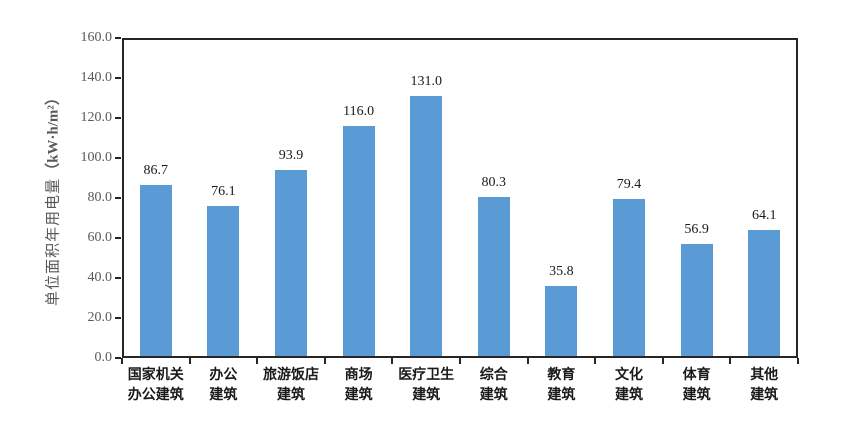  I want to click on x-category-label: 商场 建筑, so click(359, 386).